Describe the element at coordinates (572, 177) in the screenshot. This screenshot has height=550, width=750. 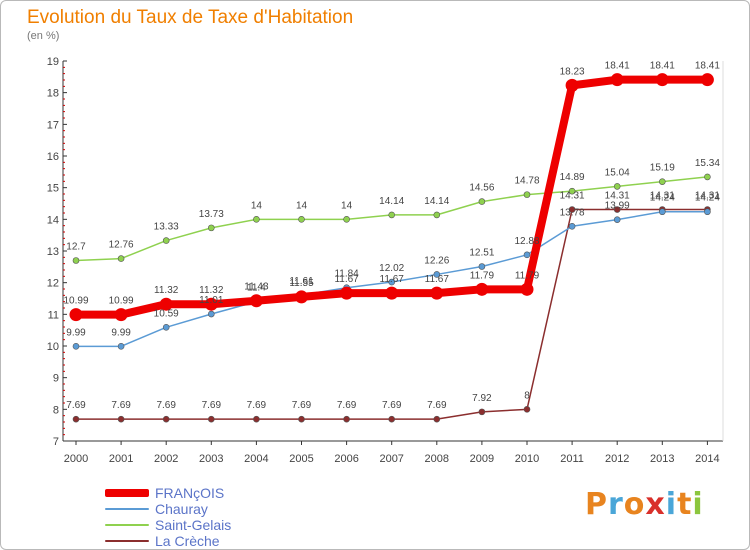
I see `data-label: 14.89` at that location.